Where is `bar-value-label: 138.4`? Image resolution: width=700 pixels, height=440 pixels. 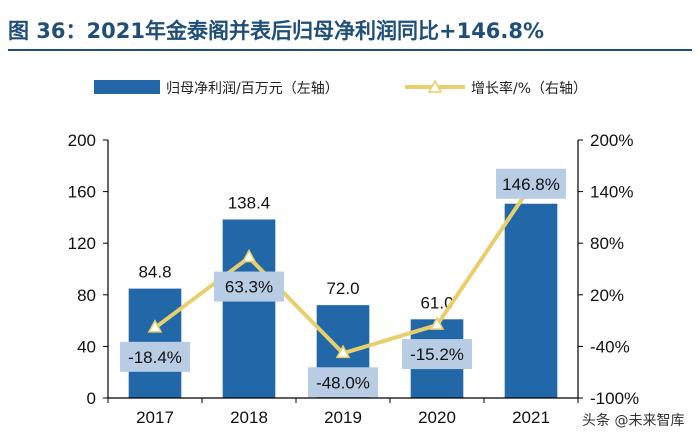 bar-value-label: 138.4 is located at coordinates (249, 202).